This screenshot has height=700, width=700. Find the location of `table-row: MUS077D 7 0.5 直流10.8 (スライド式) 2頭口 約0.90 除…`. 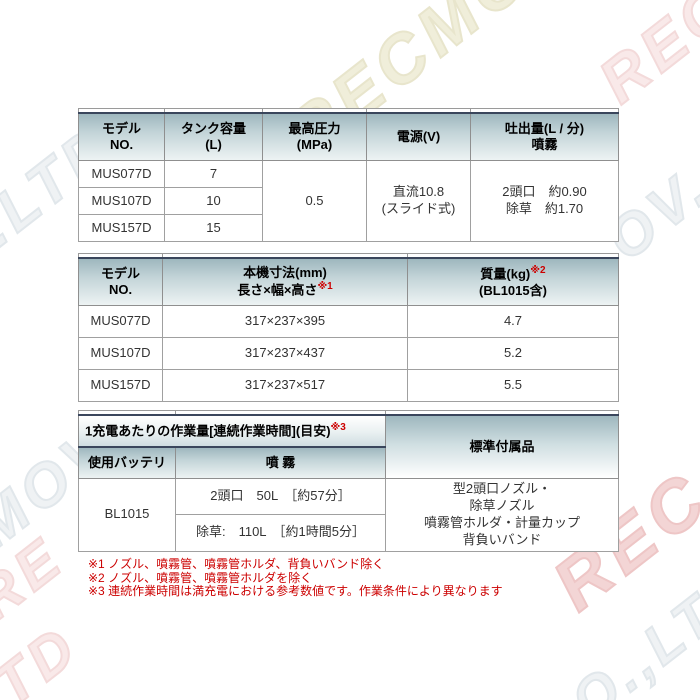

table-row: MUS077D 7 0.5 直流10.8 (スライド式) 2頭口 約0.90 除… is located at coordinates (348, 201).